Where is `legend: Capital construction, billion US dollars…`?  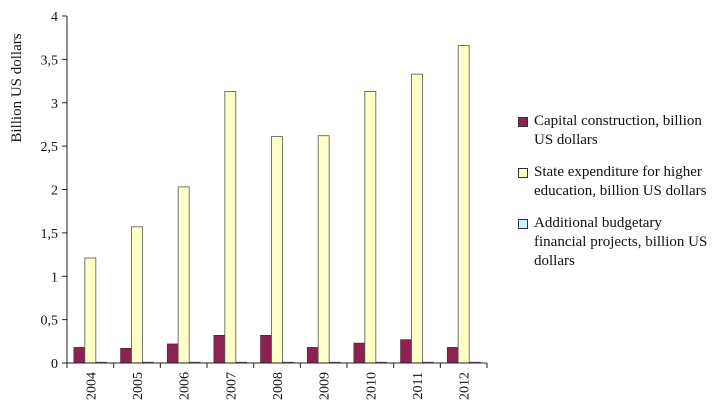
legend: Capital construction, billion US dollars… is located at coordinates (613, 198).